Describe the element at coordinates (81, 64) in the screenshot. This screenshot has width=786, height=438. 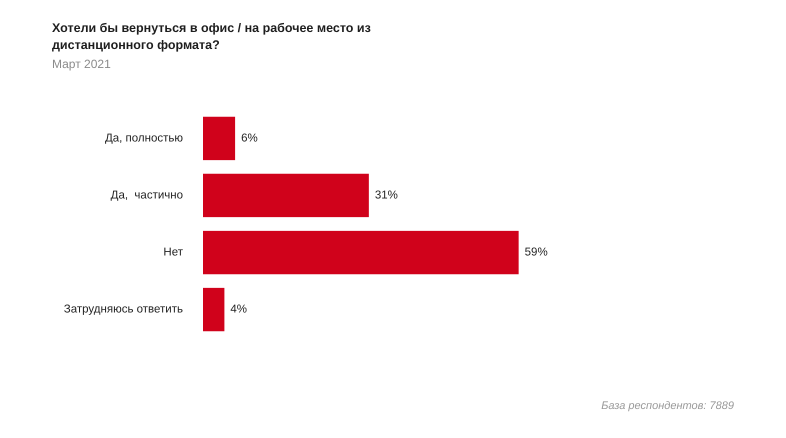
I see `text: Март 2021` at that location.